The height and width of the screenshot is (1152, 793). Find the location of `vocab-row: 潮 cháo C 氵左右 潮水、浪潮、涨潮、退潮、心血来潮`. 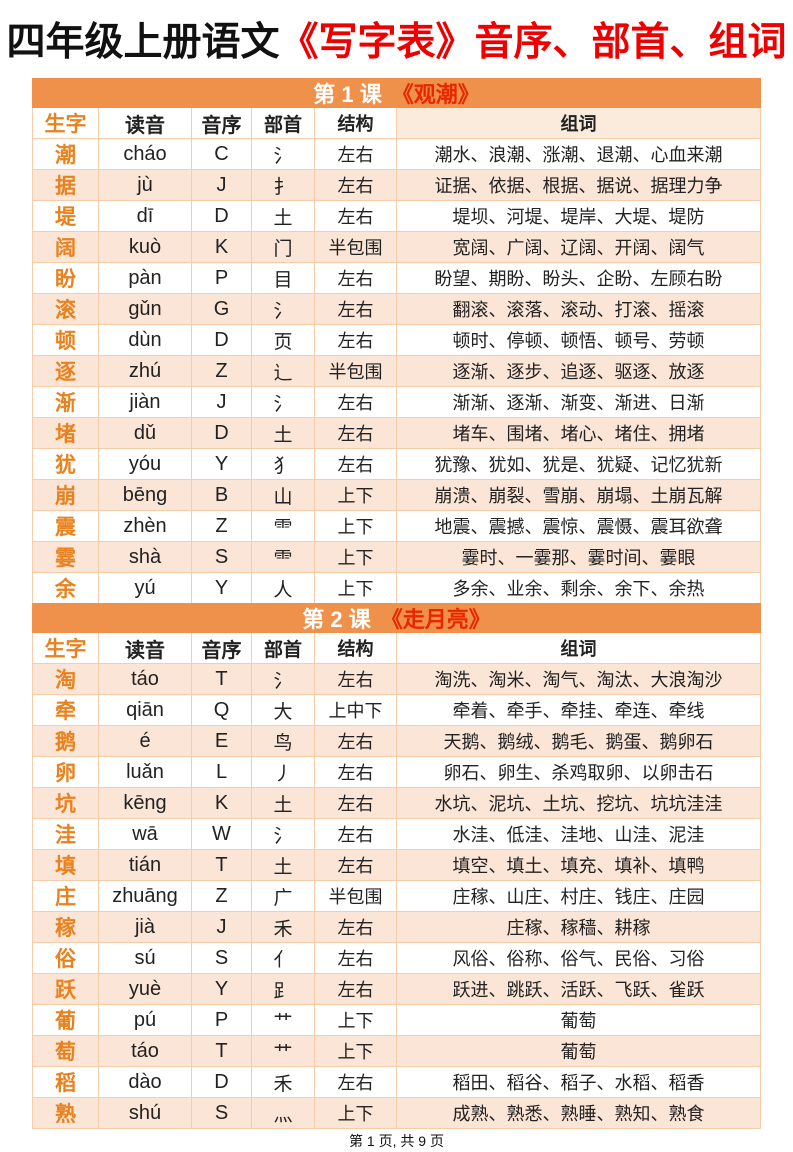

vocab-row: 潮 cháo C 氵左右 潮水、浪潮、涨潮、退潮、心血来潮 is located at coordinates (396, 153).